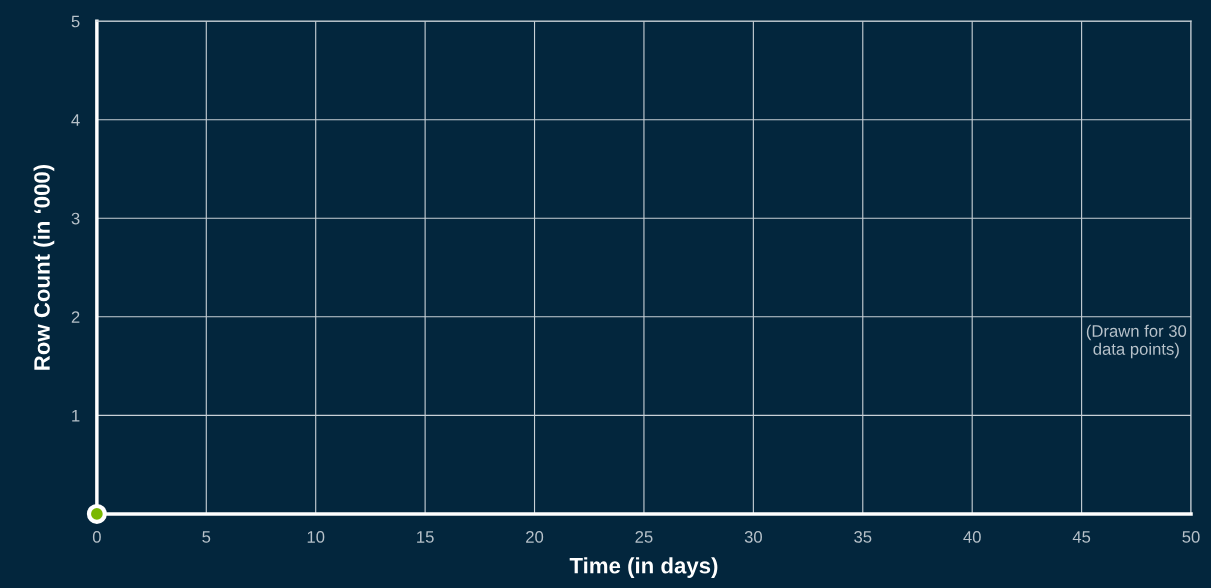 This screenshot has height=588, width=1211. Describe the element at coordinates (44, 267) in the screenshot. I see `y-axis-title: Row Count (in ‘000)` at that location.